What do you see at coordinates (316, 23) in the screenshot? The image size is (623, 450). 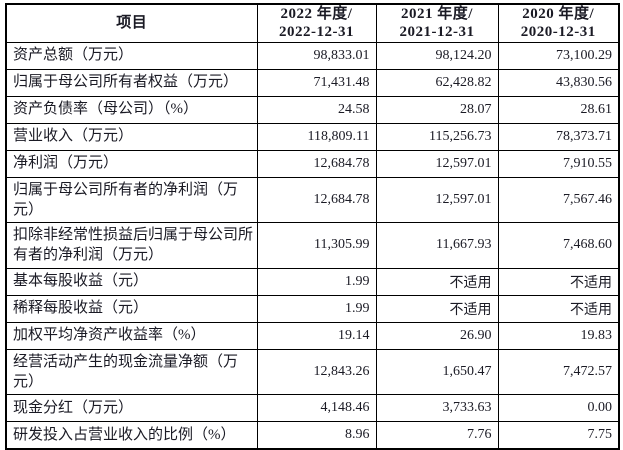 I see `header-year-2022: 2022 年度/ 2022-12-31` at bounding box center [316, 23].